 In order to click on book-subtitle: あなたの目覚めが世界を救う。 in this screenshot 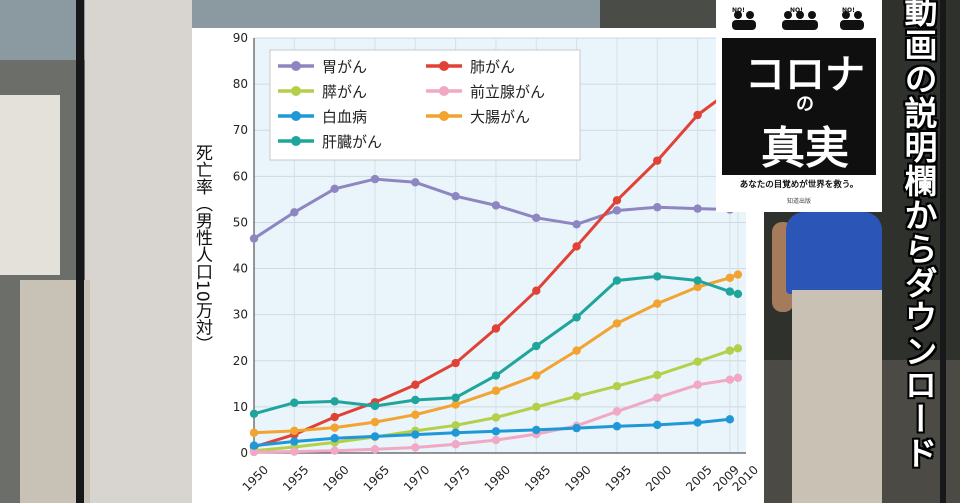, I will do `click(799, 185)`.